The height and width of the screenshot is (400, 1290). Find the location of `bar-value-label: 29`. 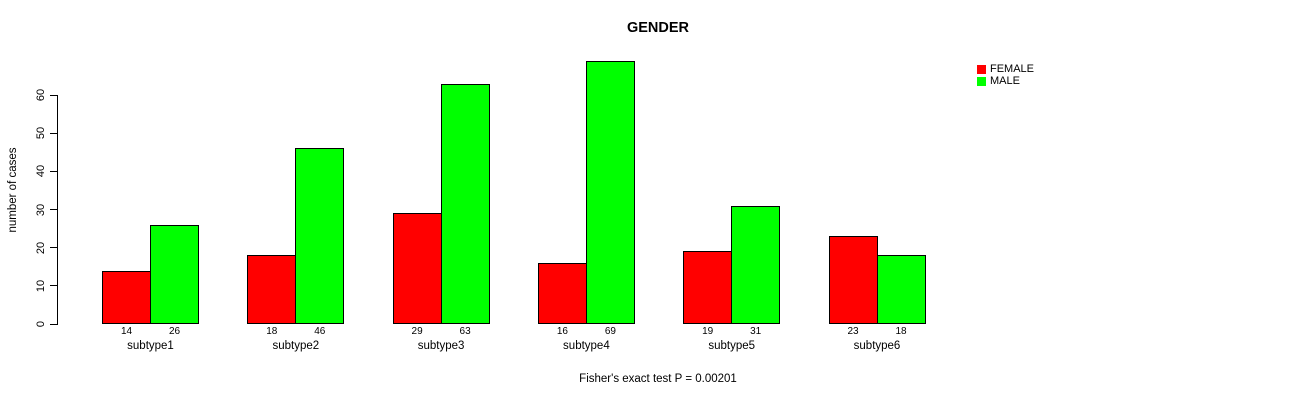

bar-value-label: 29 is located at coordinates (417, 331).